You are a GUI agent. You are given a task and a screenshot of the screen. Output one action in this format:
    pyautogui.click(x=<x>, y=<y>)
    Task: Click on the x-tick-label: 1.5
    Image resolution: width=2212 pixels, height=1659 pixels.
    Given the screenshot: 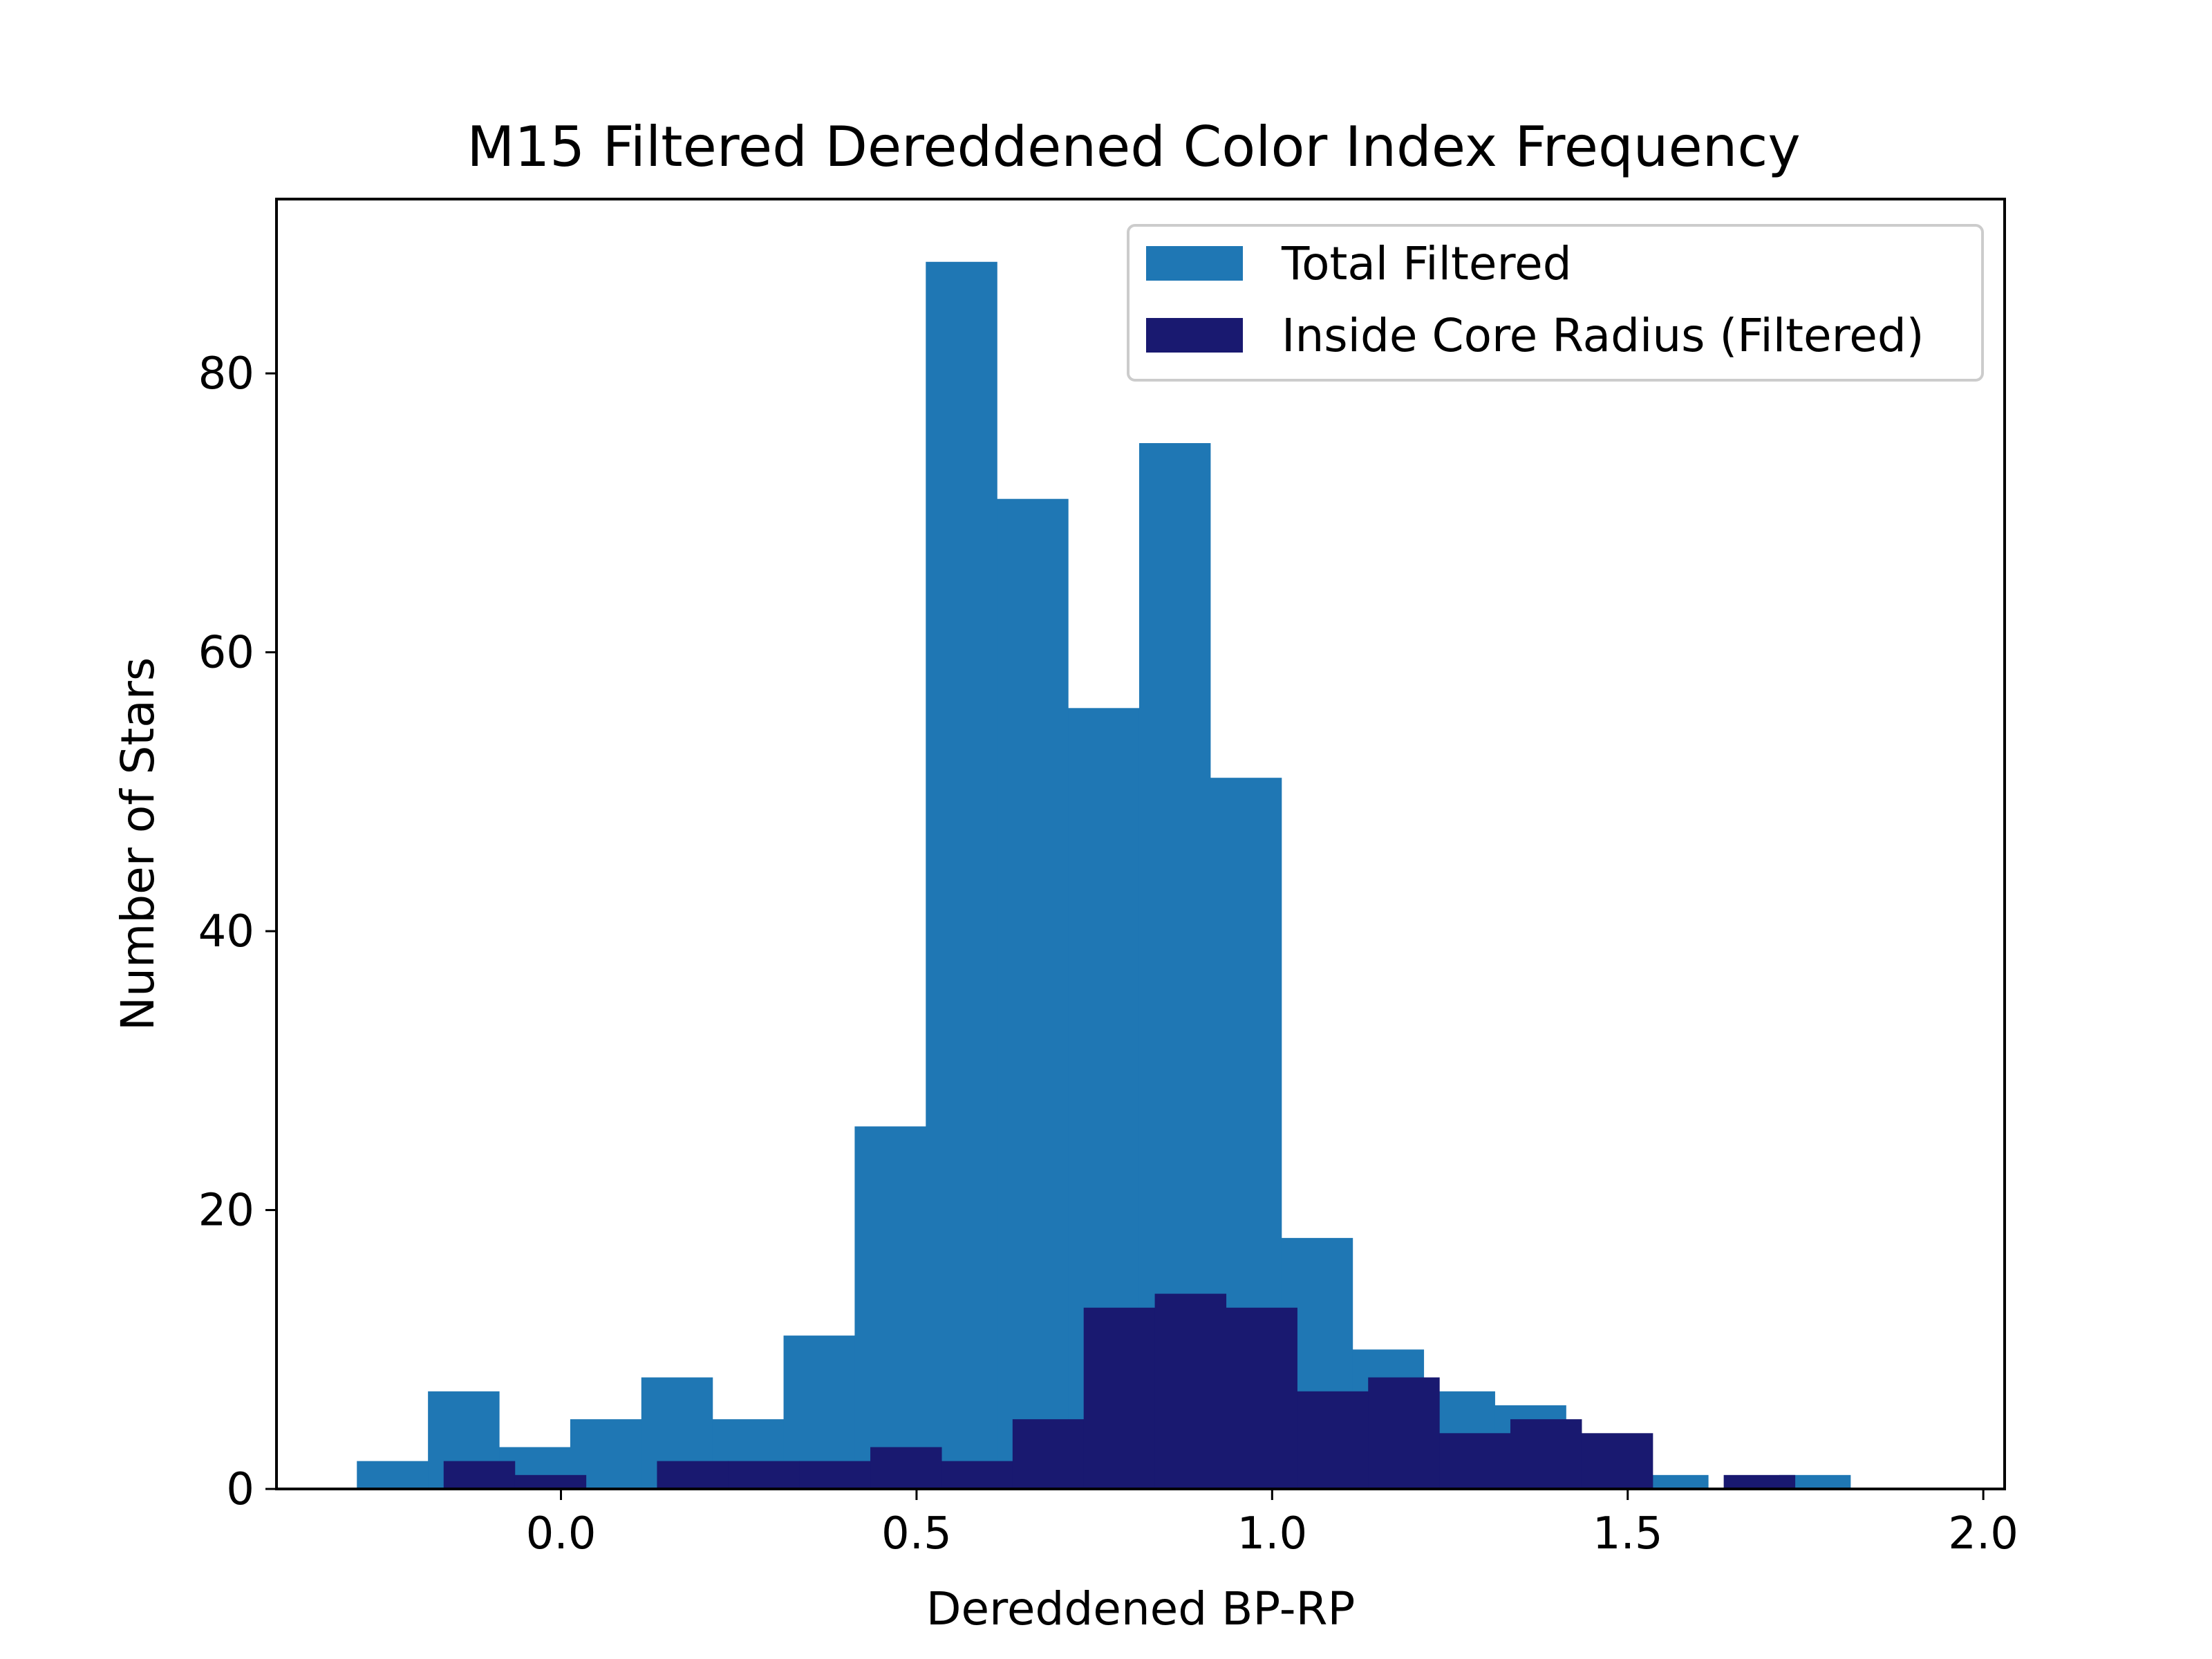 What is the action you would take?
    pyautogui.click(x=1628, y=1534)
    